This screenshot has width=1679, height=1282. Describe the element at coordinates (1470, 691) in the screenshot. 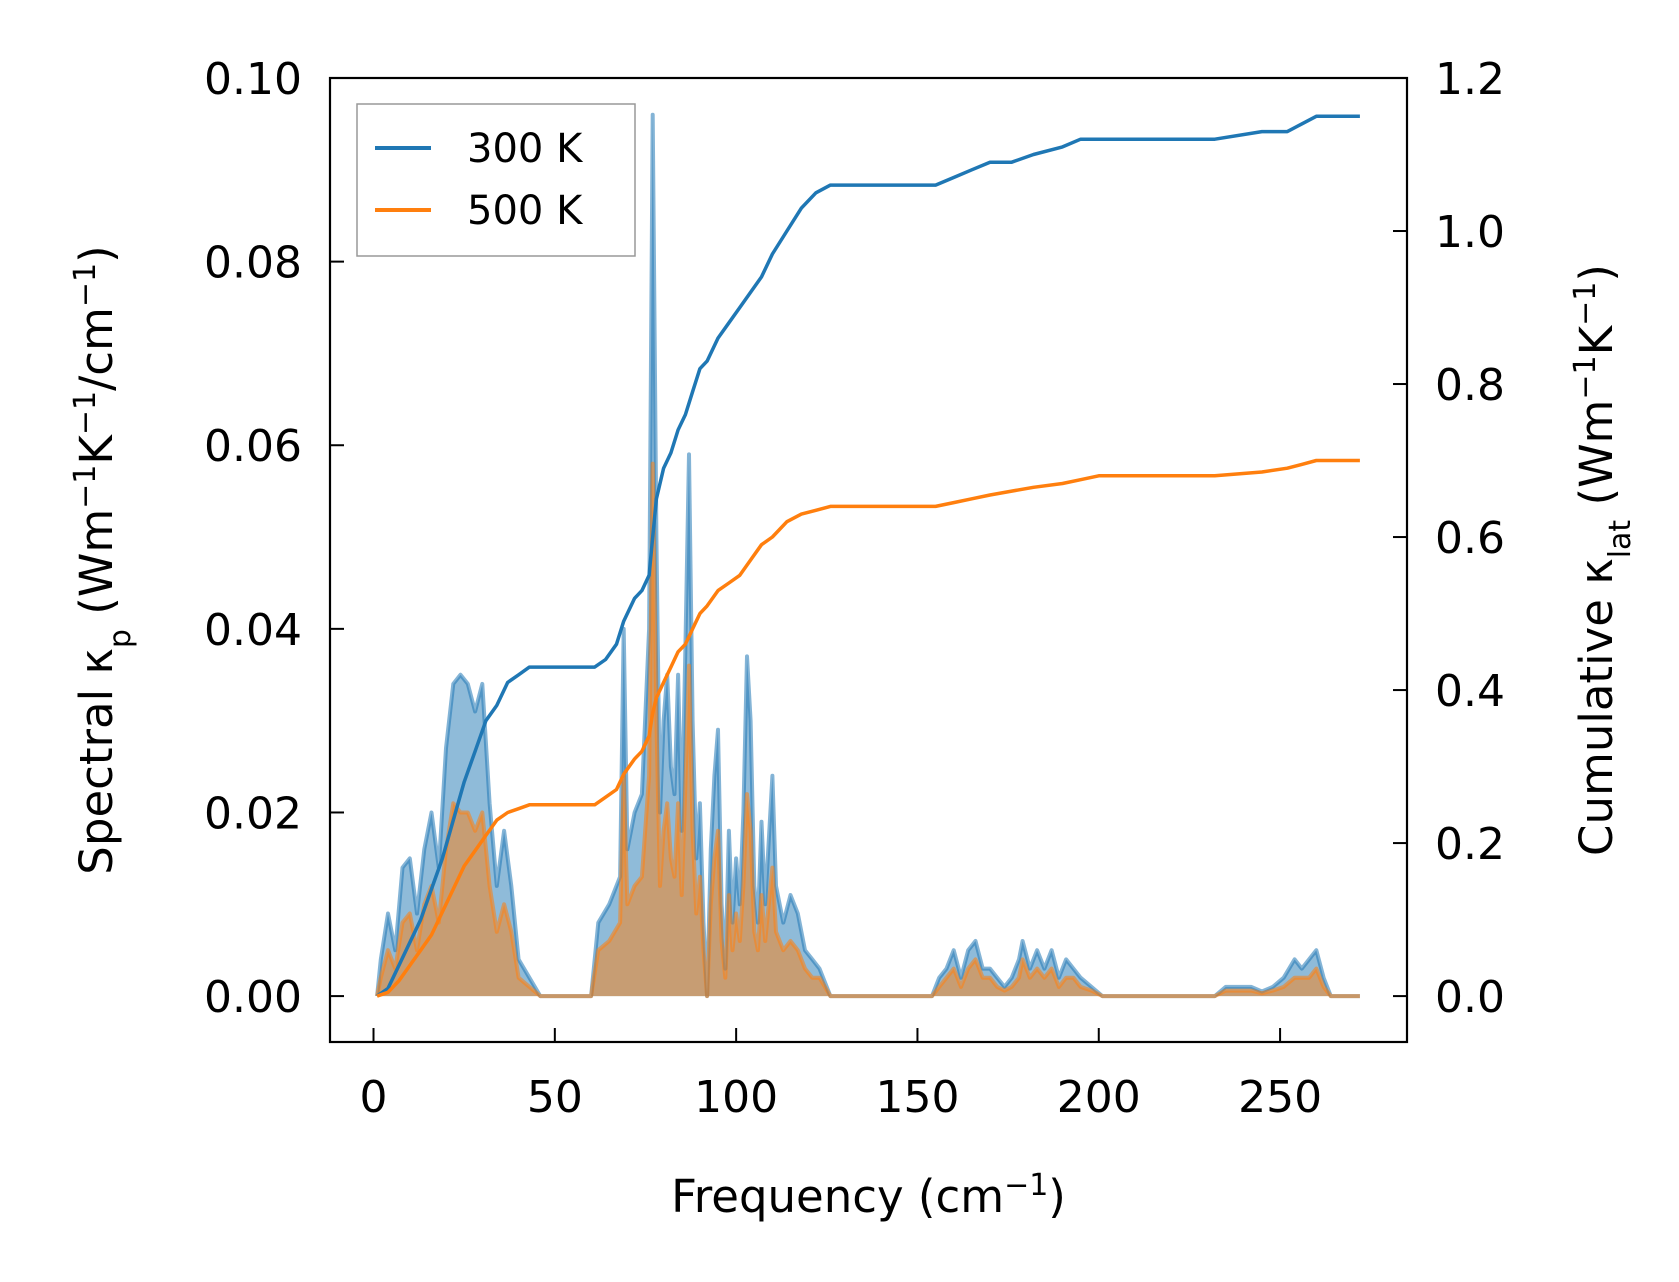

I see `y-right-tick-label: 0.4` at that location.